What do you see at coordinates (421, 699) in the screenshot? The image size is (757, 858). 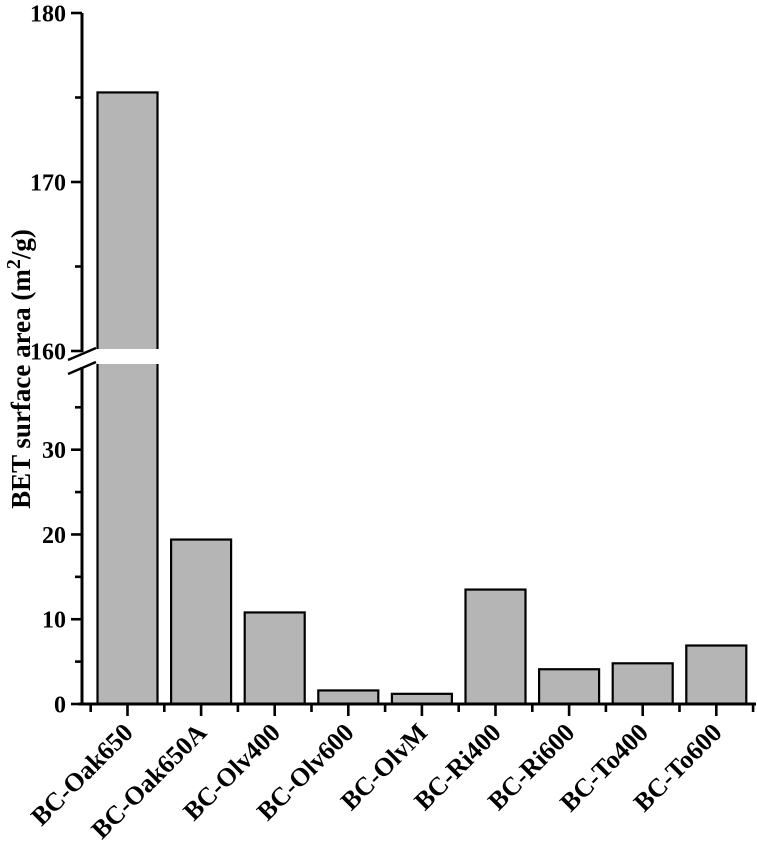 I see `bar-BC-OlvM` at bounding box center [421, 699].